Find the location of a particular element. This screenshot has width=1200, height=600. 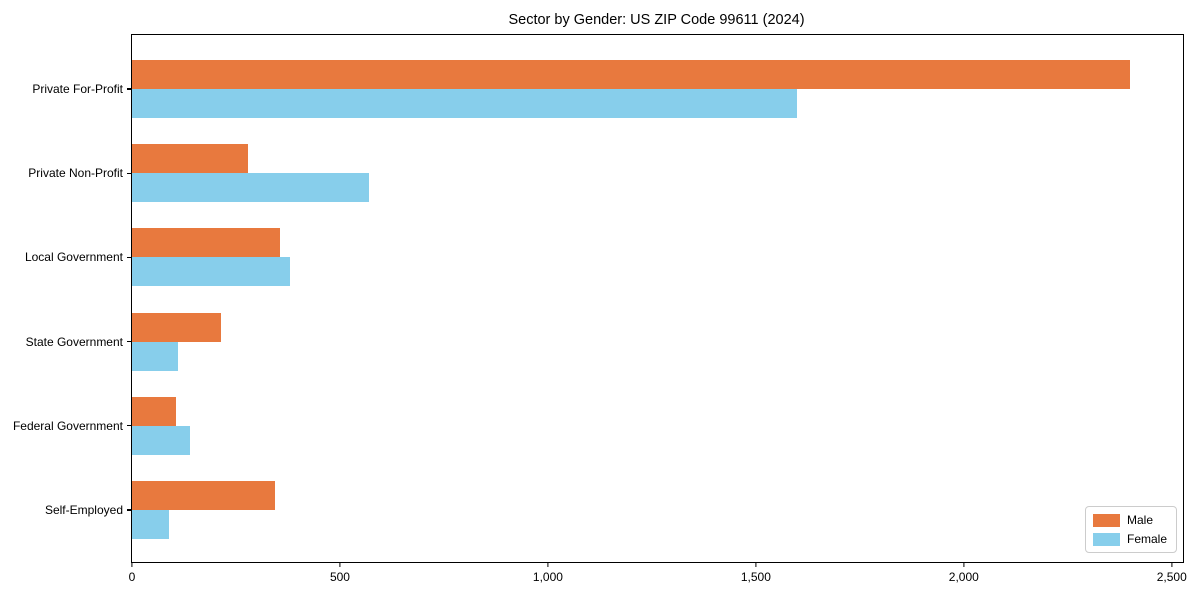

bar-male-state-government is located at coordinates (177, 327).